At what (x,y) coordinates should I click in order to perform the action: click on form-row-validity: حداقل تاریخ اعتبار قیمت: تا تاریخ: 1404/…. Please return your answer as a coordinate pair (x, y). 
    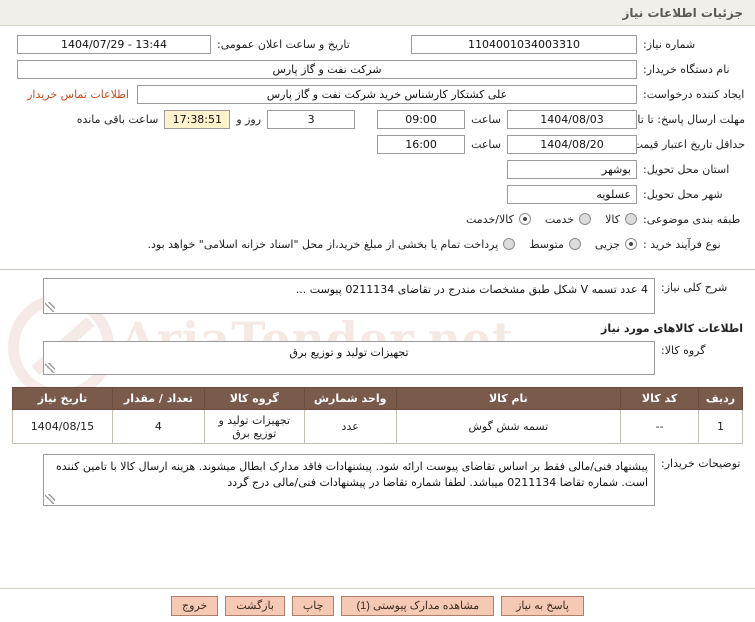
    Looking at the image, I should click on (377, 144).